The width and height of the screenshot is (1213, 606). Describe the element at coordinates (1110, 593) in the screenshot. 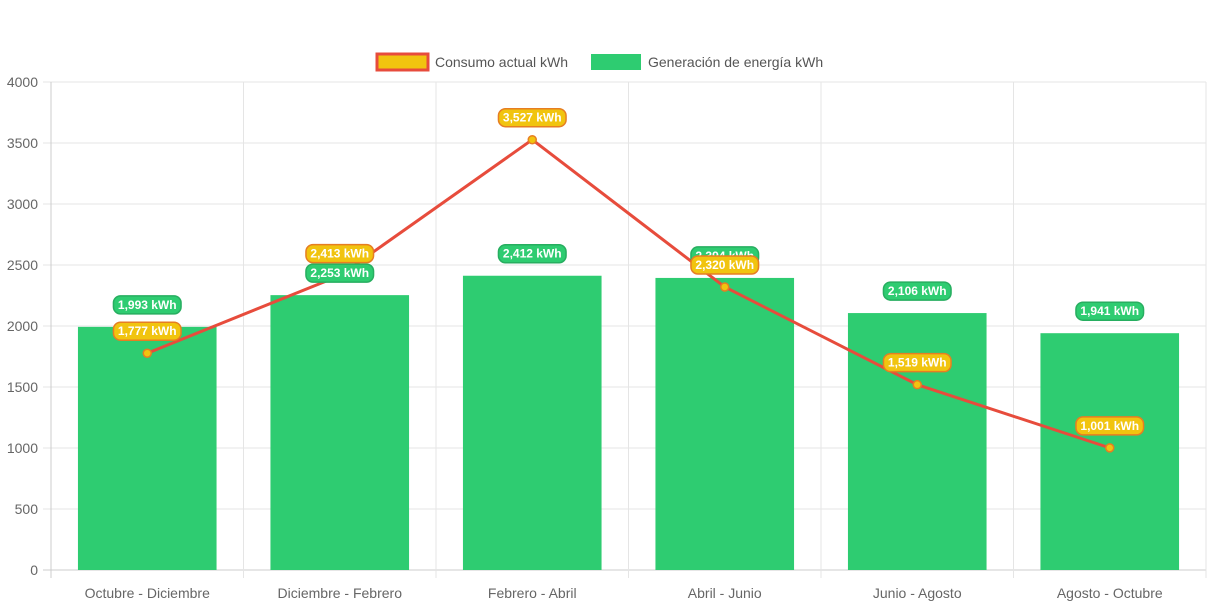

I see `x-tick-label: Agosto - Octubre` at that location.